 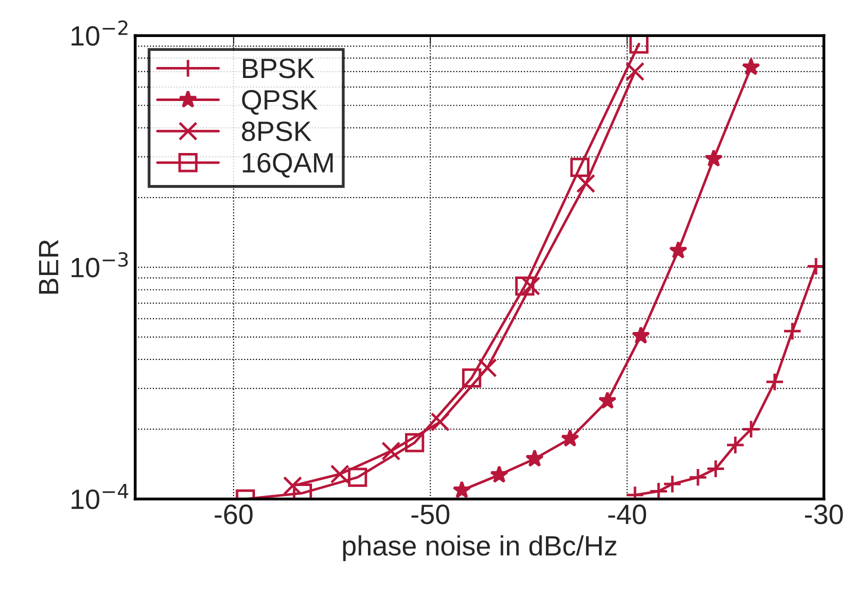 What do you see at coordinates (824, 514) in the screenshot?
I see `x-tick-label: -30` at bounding box center [824, 514].